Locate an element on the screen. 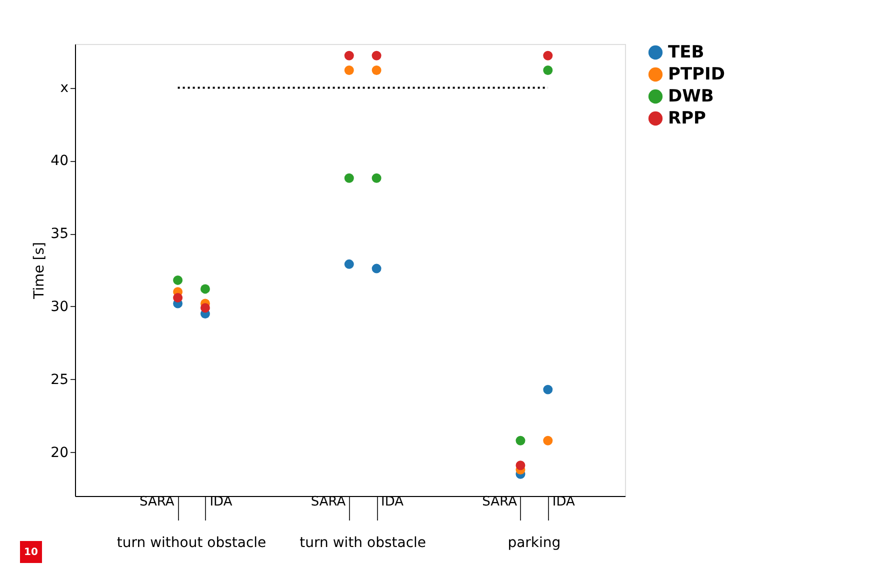 Image resolution: width=877 pixels, height=574 pixels. legend-label: RPP is located at coordinates (687, 118).